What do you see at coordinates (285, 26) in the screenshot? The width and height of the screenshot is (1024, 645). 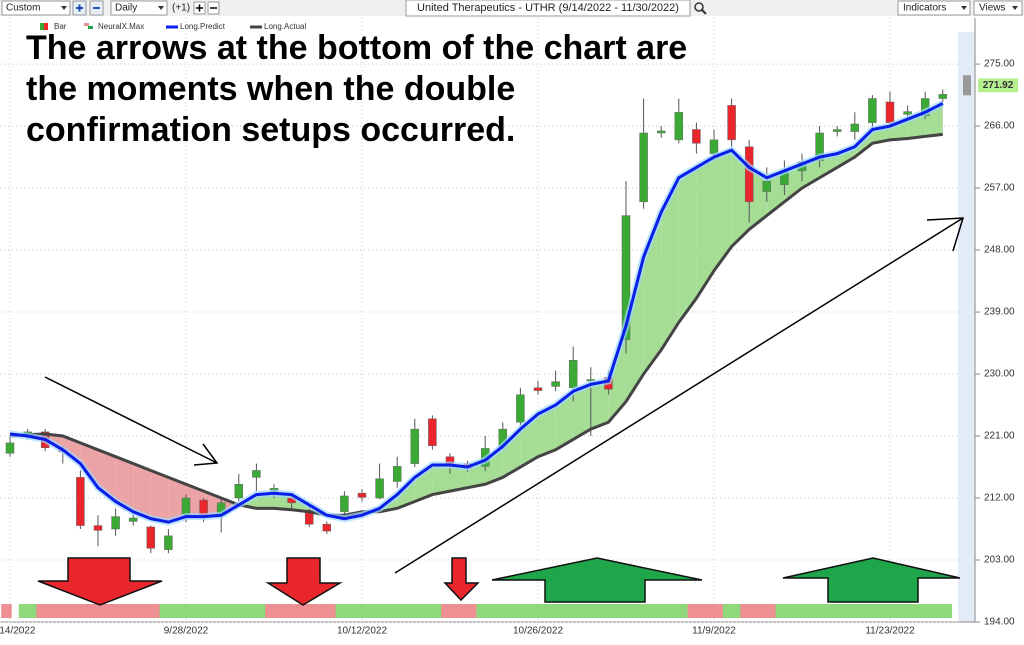 I see `legend-label: Long.Actual` at bounding box center [285, 26].